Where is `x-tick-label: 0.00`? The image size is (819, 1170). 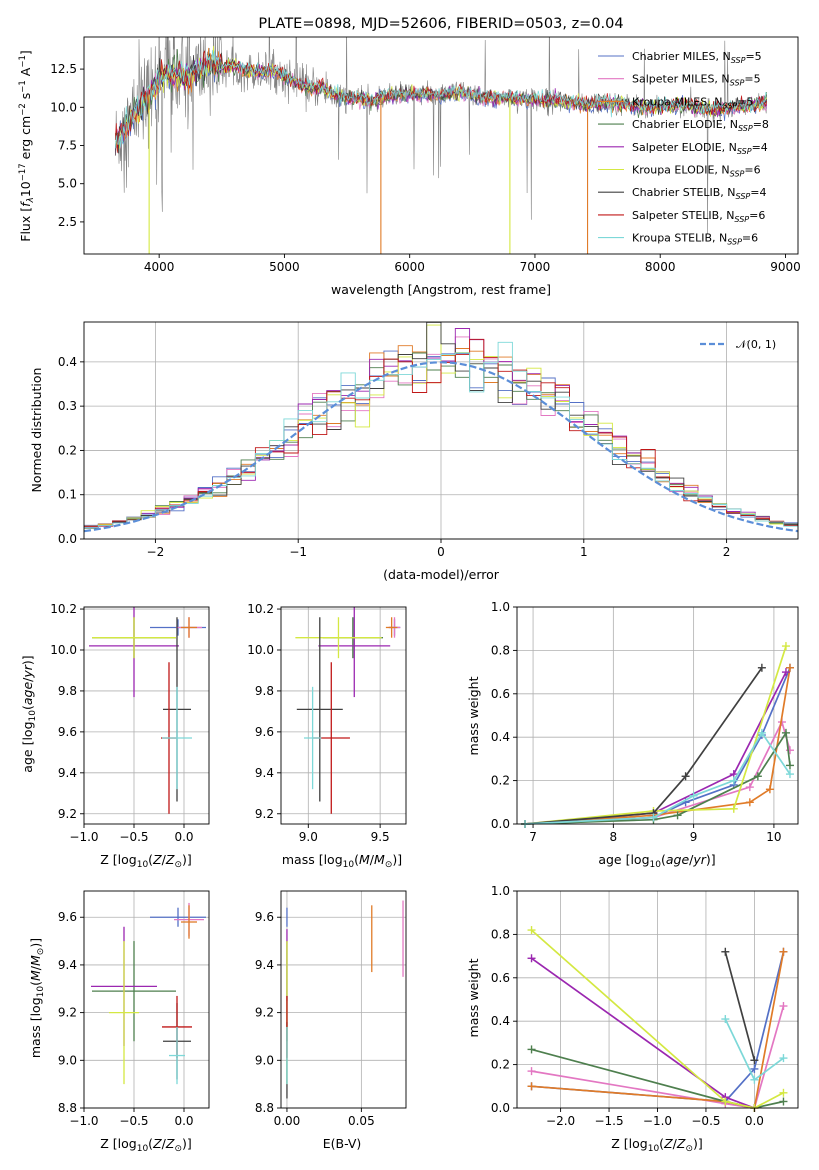
x-tick-label: 0.00 is located at coordinates (287, 1121).